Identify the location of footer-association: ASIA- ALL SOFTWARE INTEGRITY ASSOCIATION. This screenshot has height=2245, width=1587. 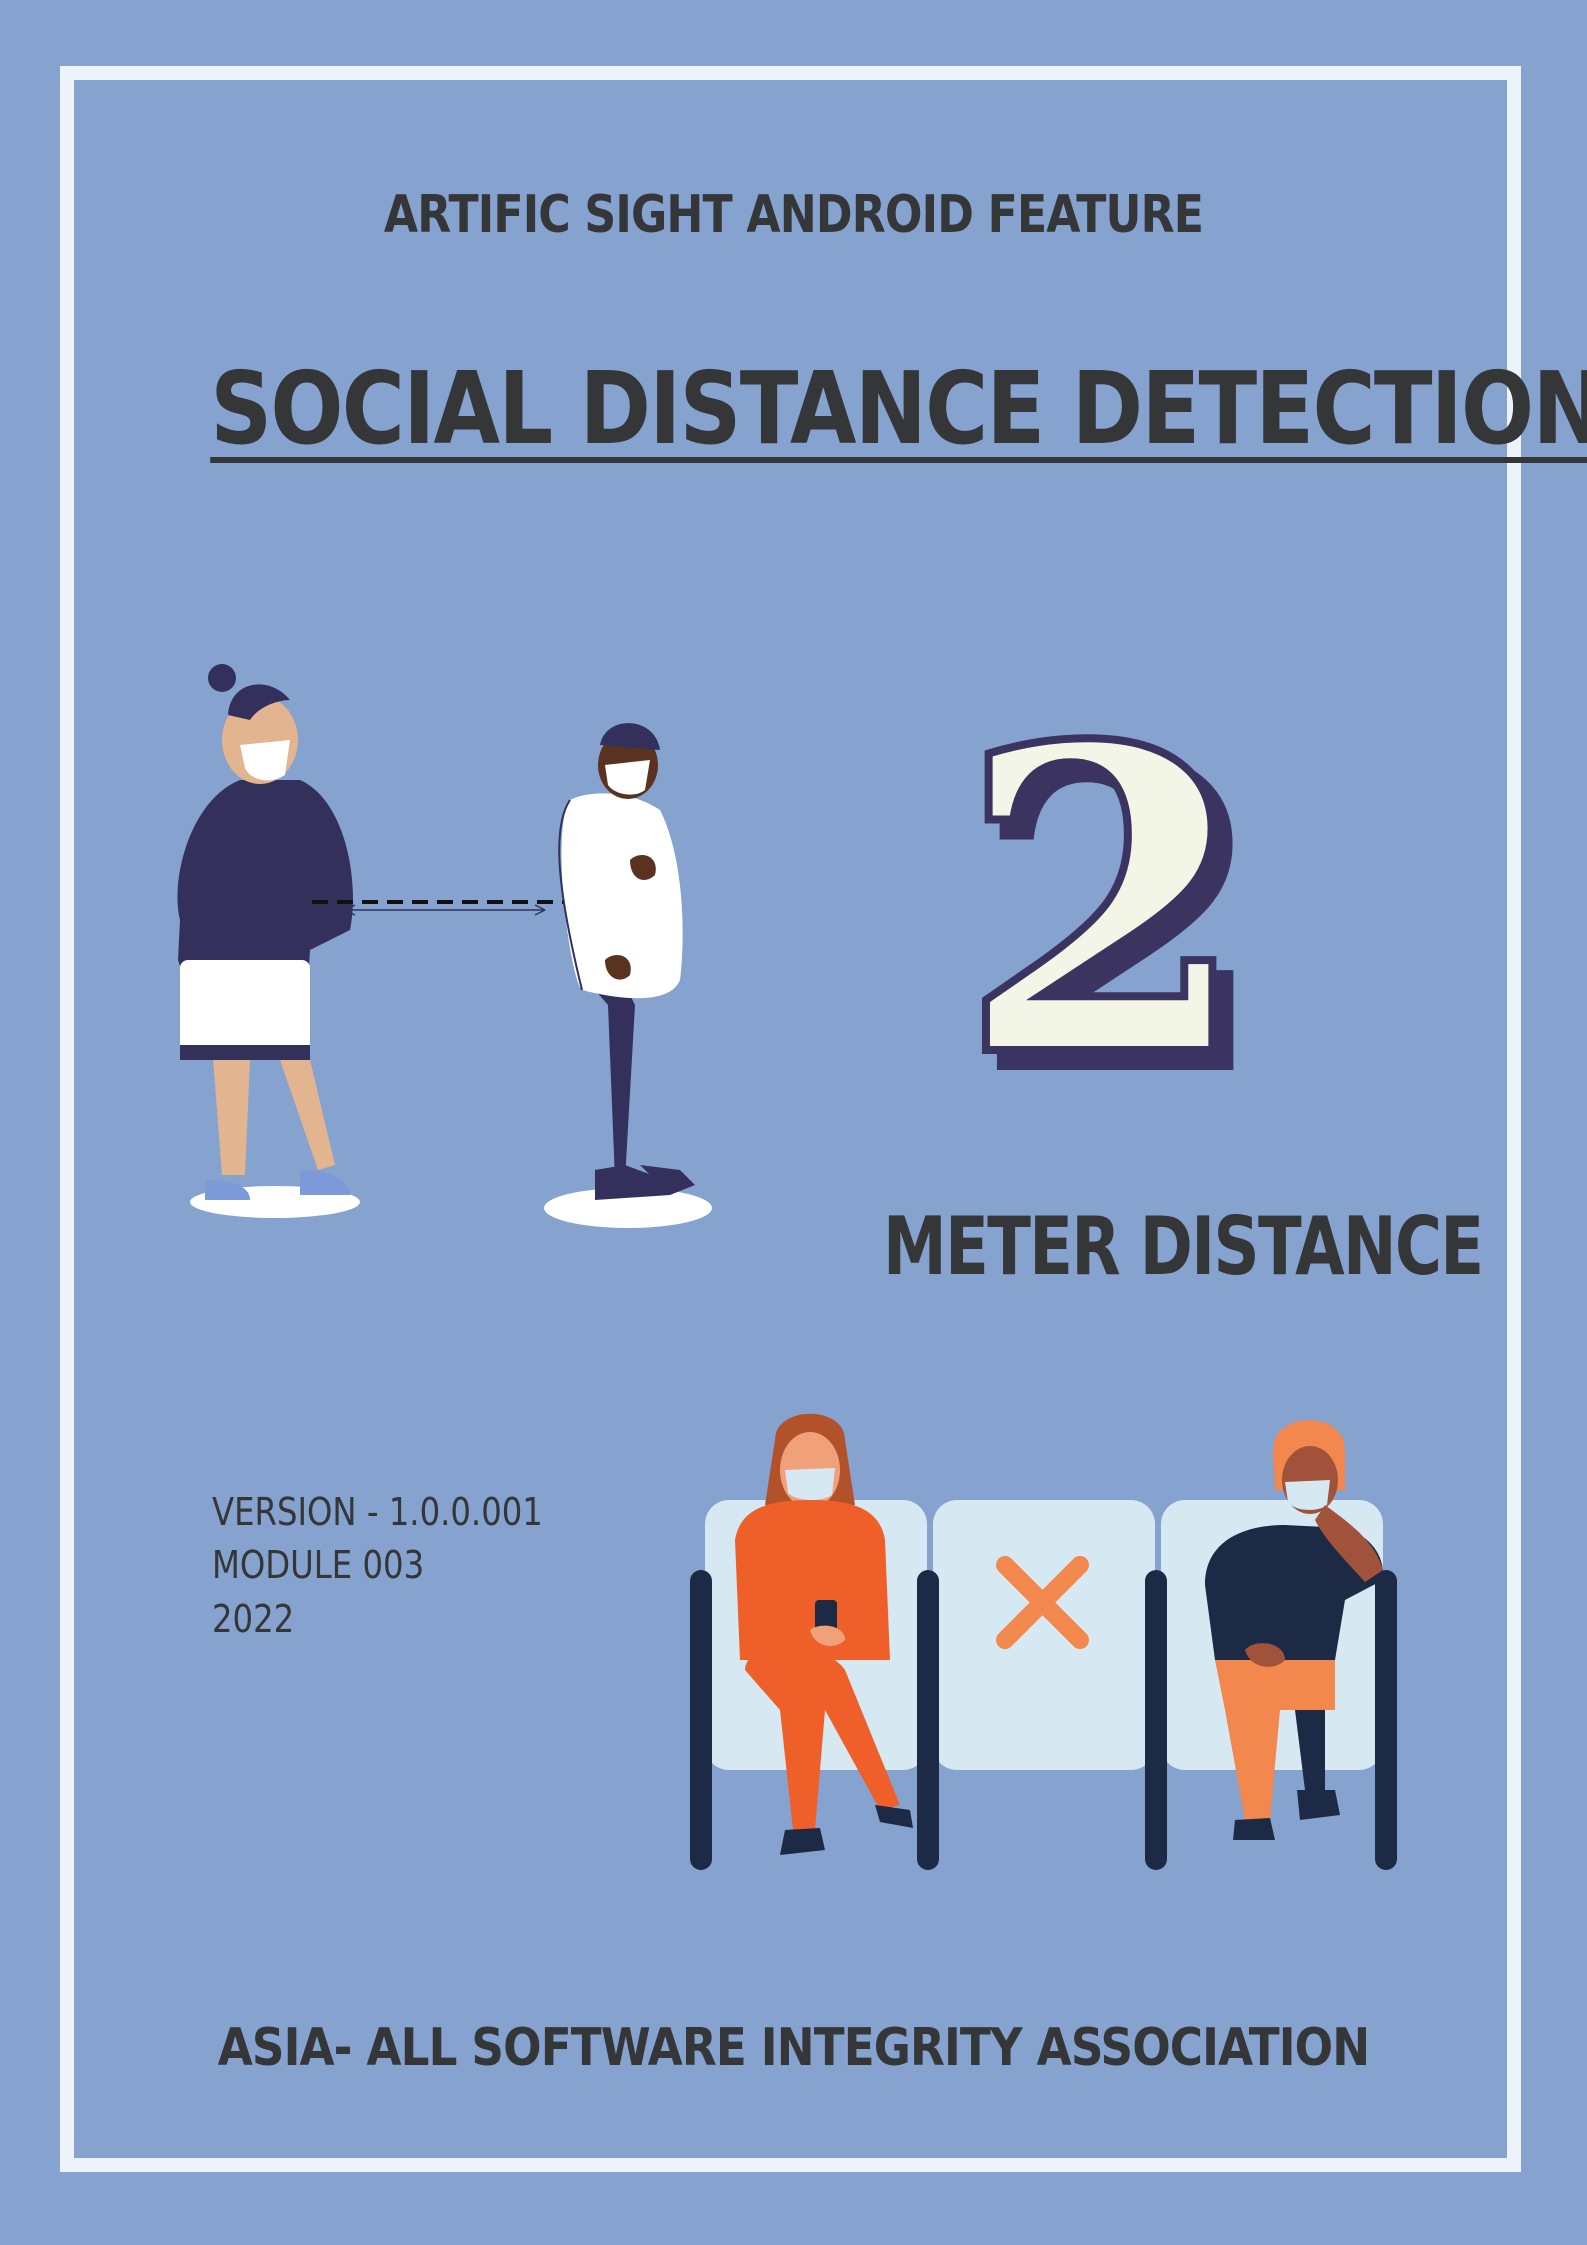
(793, 2048).